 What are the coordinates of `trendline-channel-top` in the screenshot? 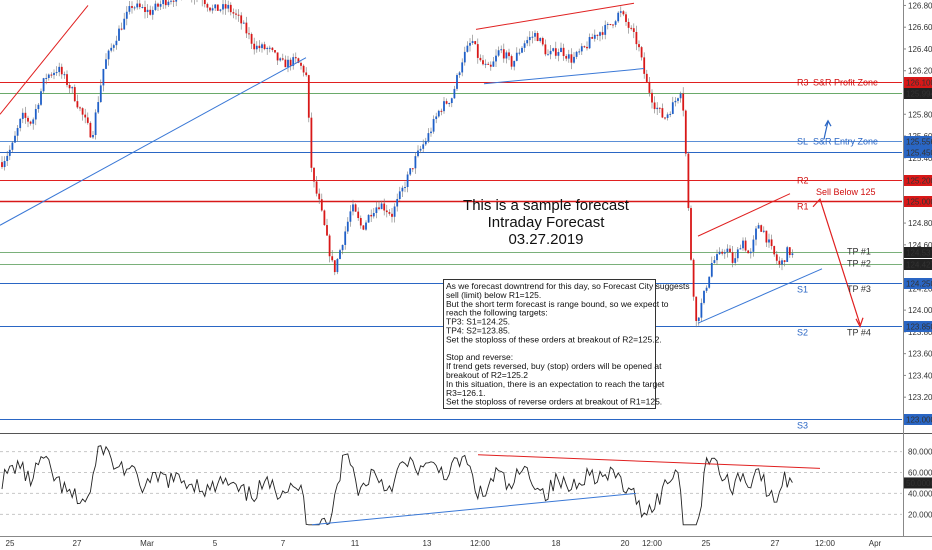 It's located at (744, 215).